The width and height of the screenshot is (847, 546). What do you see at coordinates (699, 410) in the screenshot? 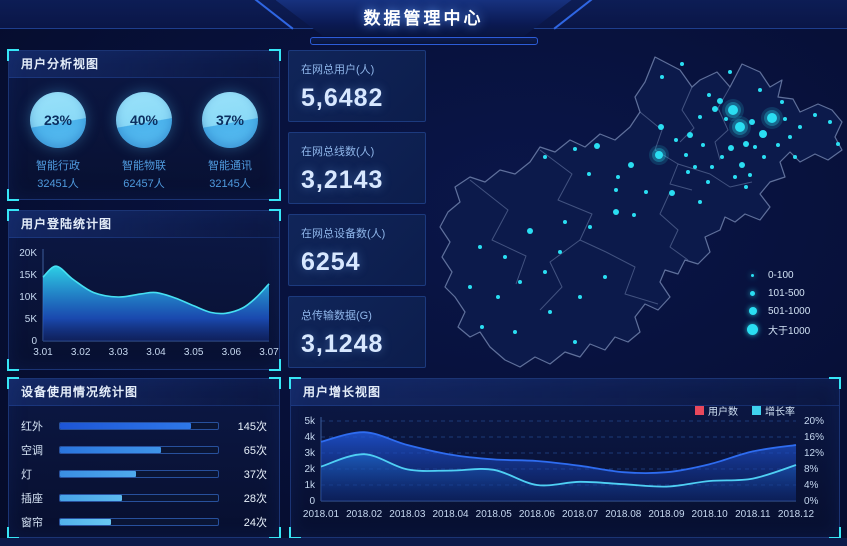
I see `legend-swatch-users` at bounding box center [699, 410].